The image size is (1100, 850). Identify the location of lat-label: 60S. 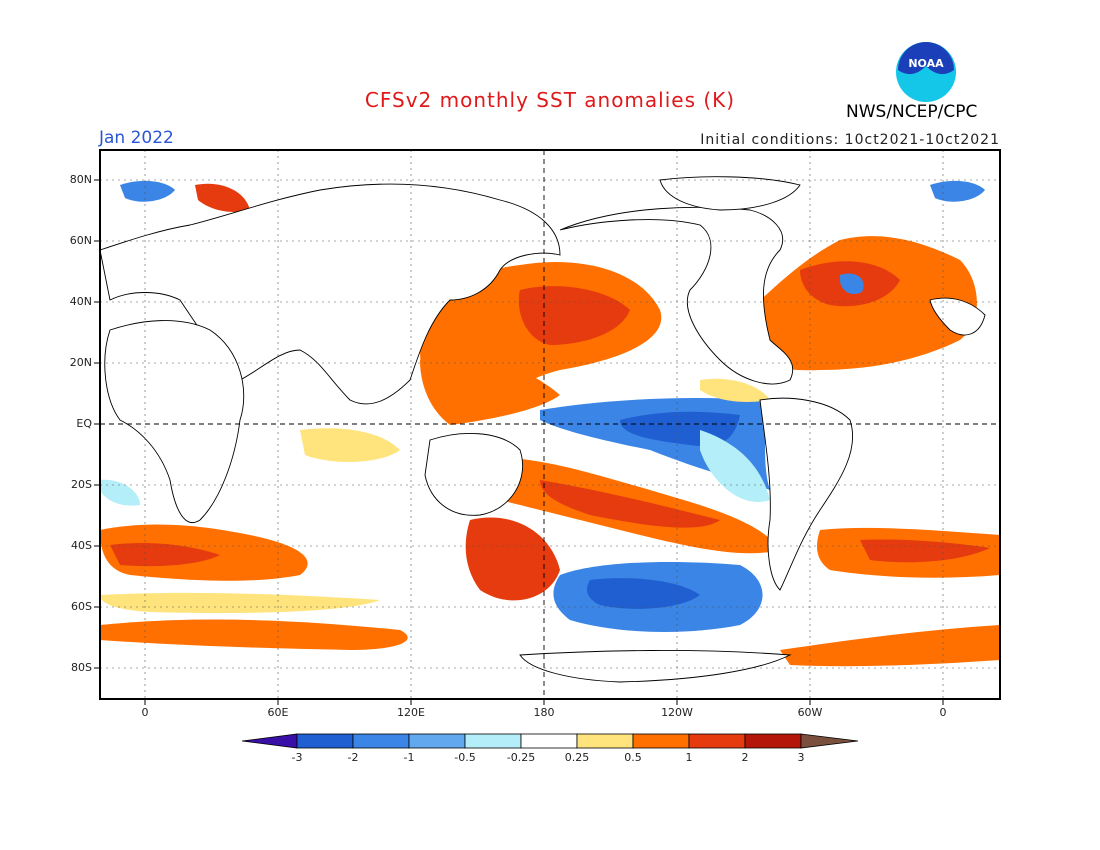
(81, 606).